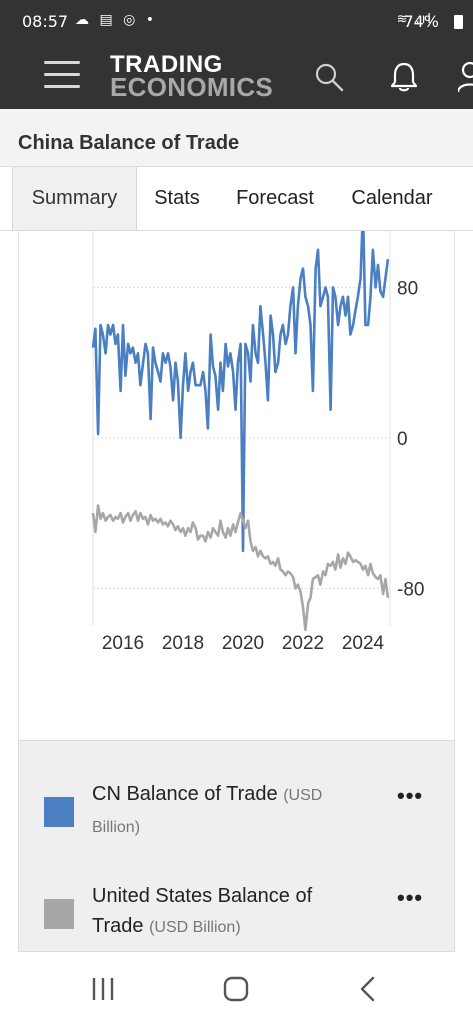 This screenshot has width=473, height=1024. What do you see at coordinates (410, 795) in the screenshot?
I see `legend-menu-cn: •••` at bounding box center [410, 795].